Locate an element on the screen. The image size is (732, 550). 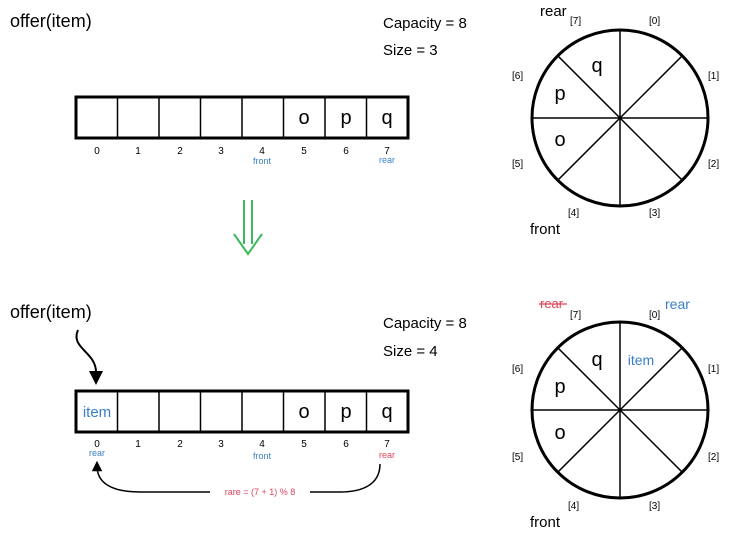
bottom-circle-slot-4: [4] is located at coordinates (573, 506).